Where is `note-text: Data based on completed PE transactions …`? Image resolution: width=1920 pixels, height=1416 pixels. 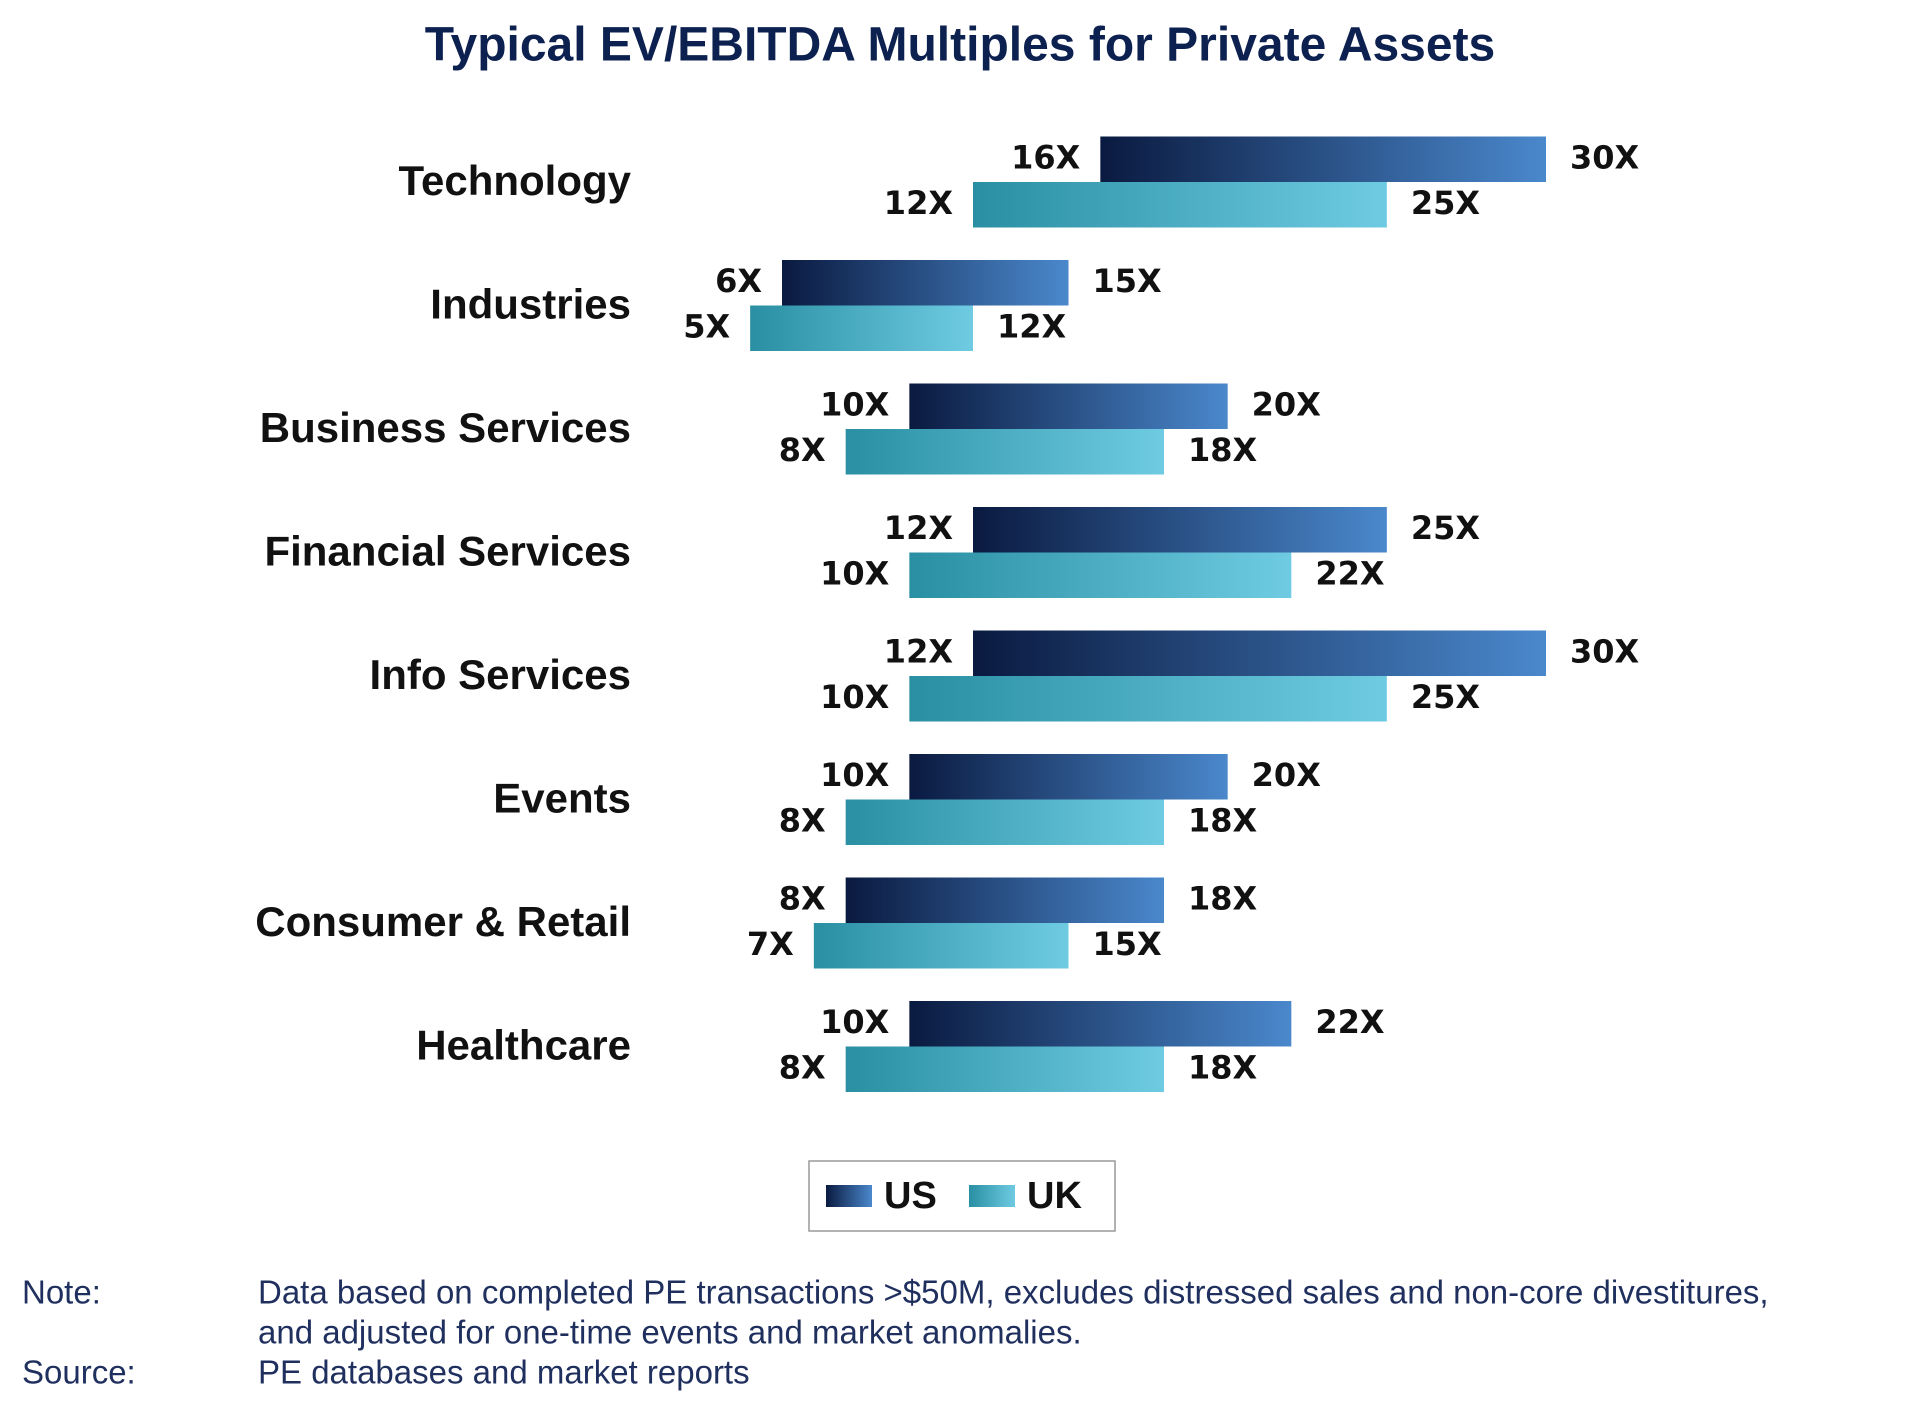 note-text: Data based on completed PE transactions … is located at coordinates (1013, 1292).